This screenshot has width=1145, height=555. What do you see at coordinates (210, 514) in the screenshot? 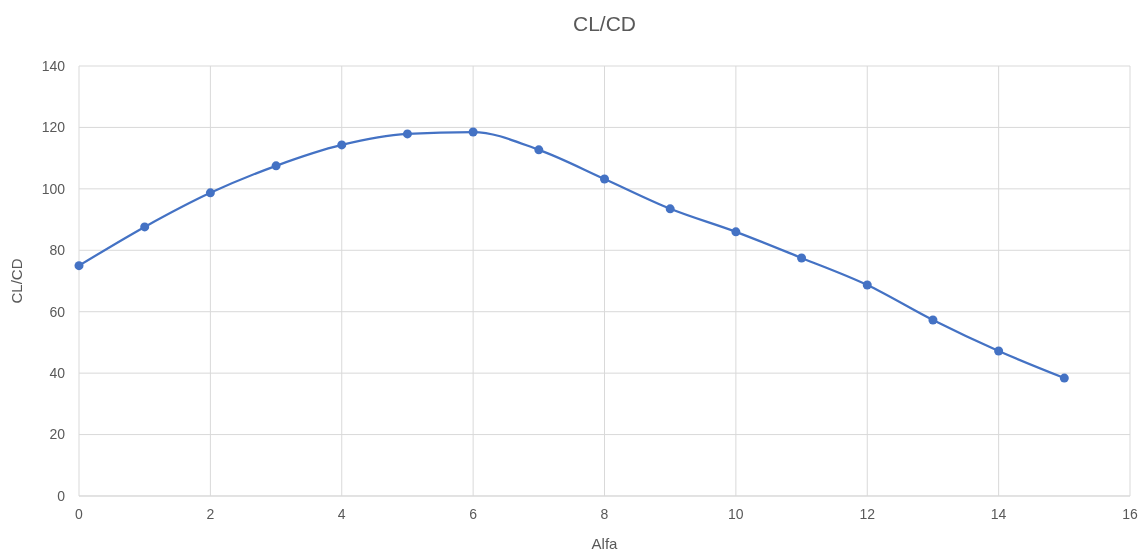
I see `x-tick-label: 2` at bounding box center [210, 514].